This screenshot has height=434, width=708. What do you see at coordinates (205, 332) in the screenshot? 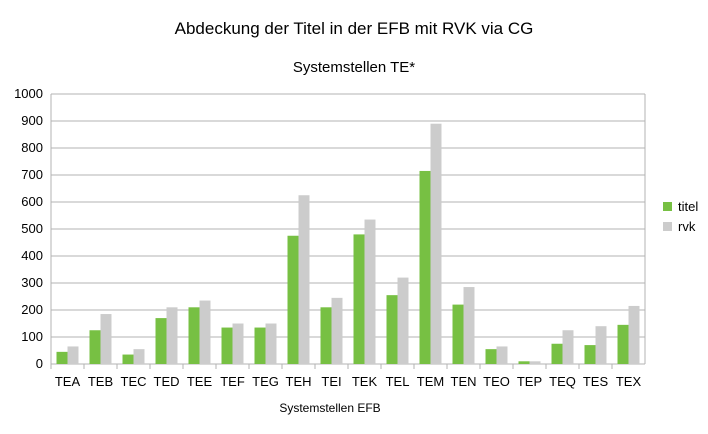
I see `bar-rvk-tee` at bounding box center [205, 332].